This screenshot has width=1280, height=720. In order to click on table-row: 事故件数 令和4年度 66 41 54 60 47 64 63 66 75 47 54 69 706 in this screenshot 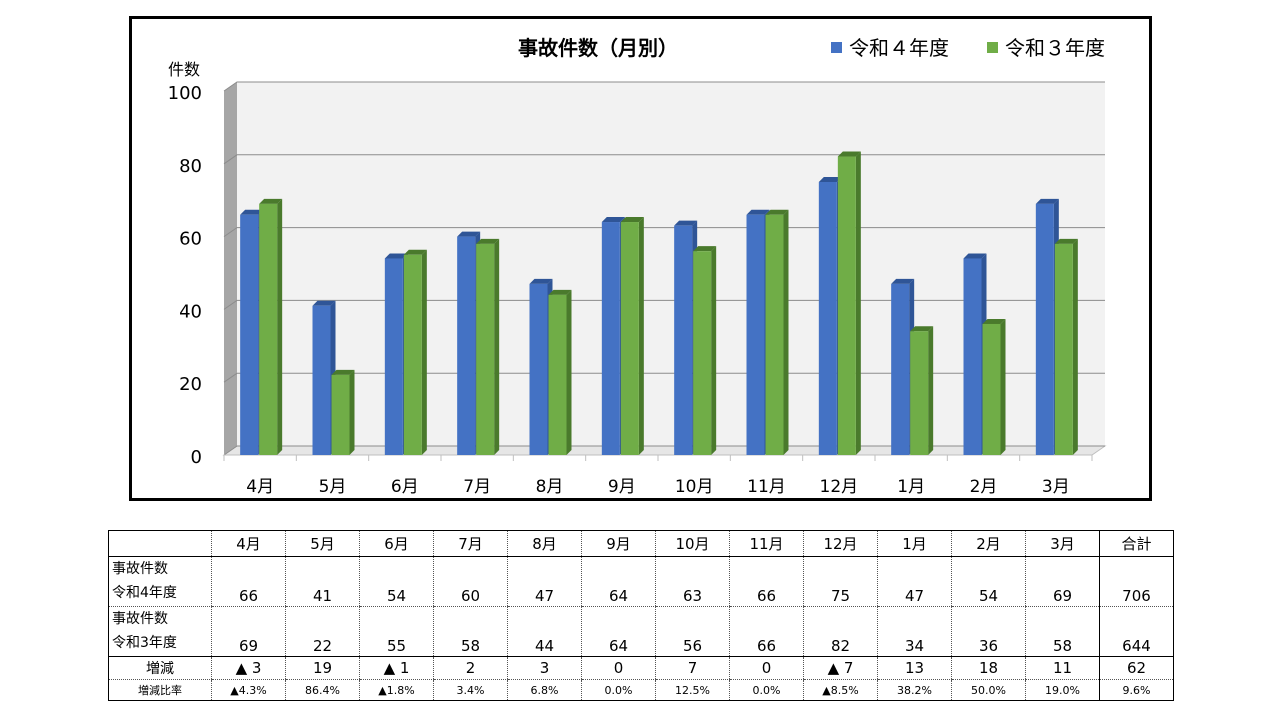, I will do `click(641, 581)`.